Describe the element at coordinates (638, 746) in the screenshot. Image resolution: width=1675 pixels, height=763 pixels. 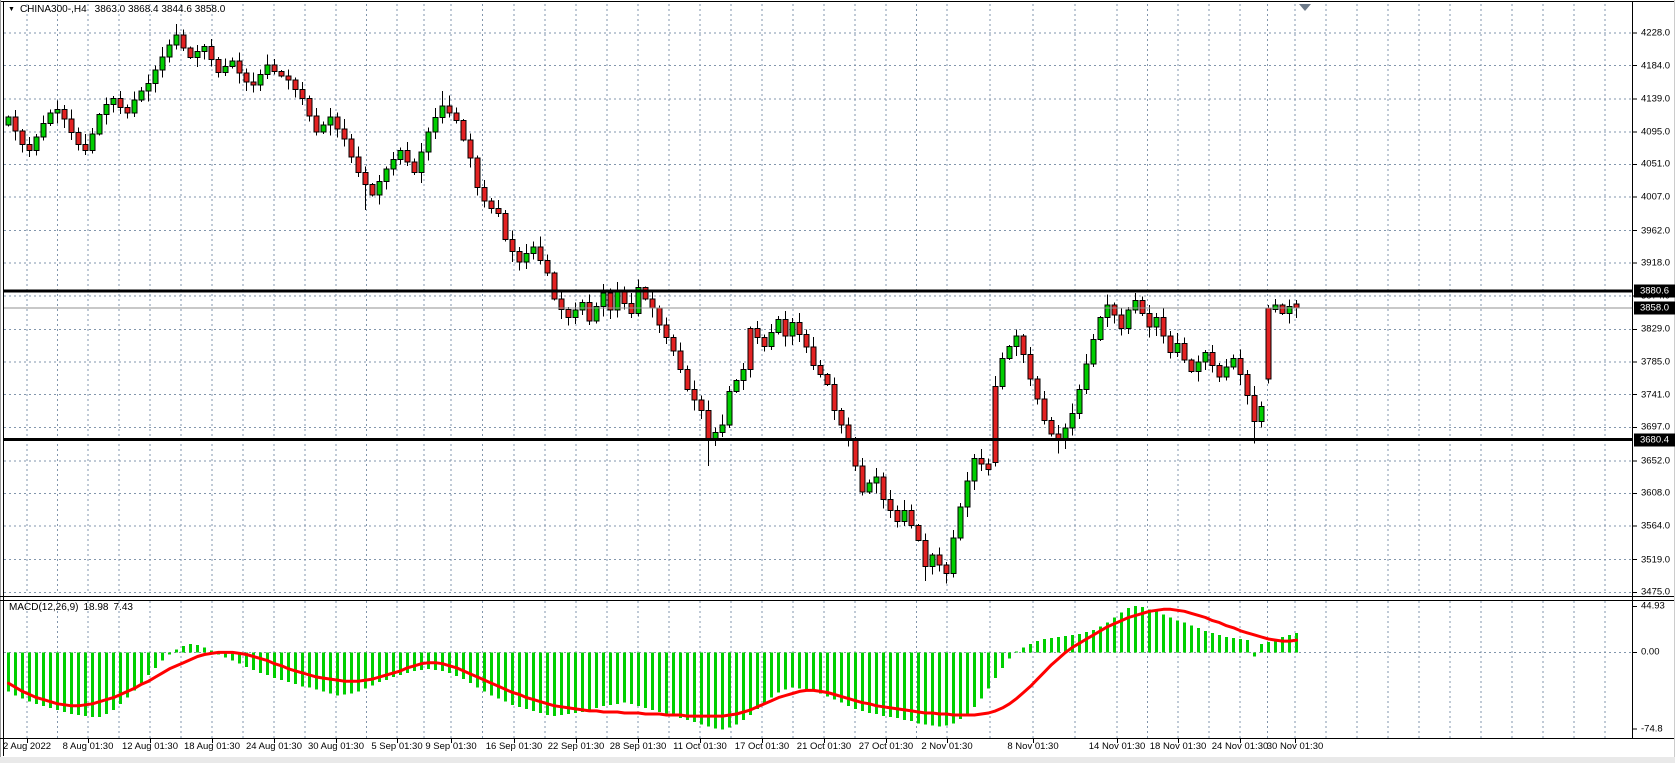
I see `time-axis-label: 28 Sep 01:30` at that location.